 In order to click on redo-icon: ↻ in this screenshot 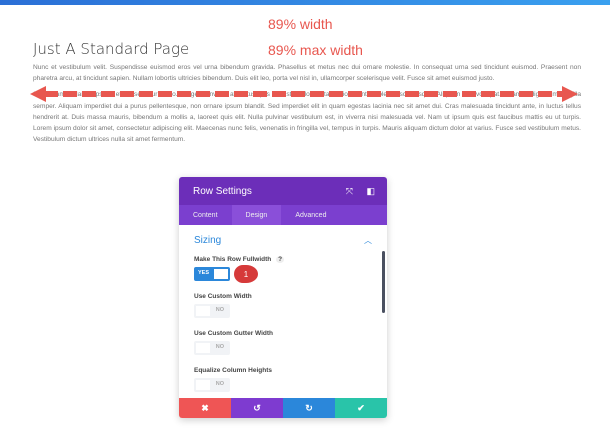, I will do `click(309, 407)`.